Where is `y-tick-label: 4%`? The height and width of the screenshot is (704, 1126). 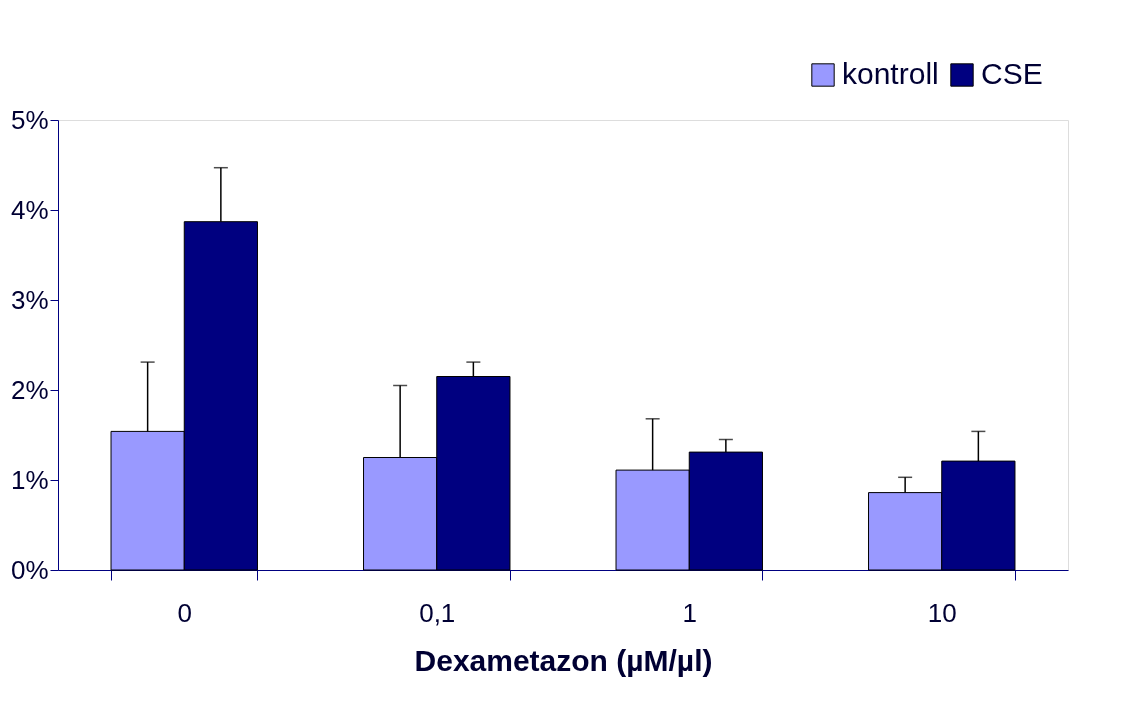 y-tick-label: 4% is located at coordinates (29, 209).